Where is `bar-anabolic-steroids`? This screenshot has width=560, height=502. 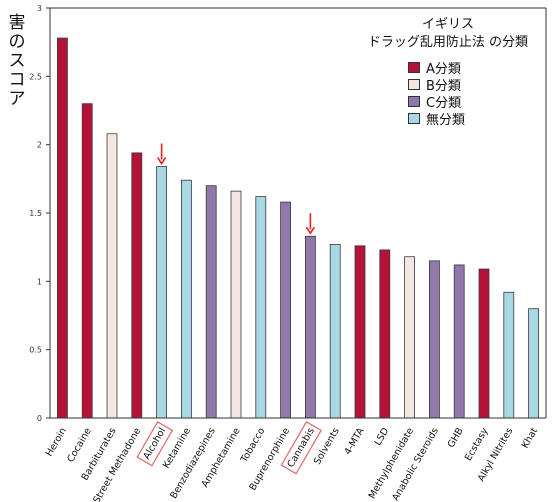 bar-anabolic-steroids is located at coordinates (434, 339).